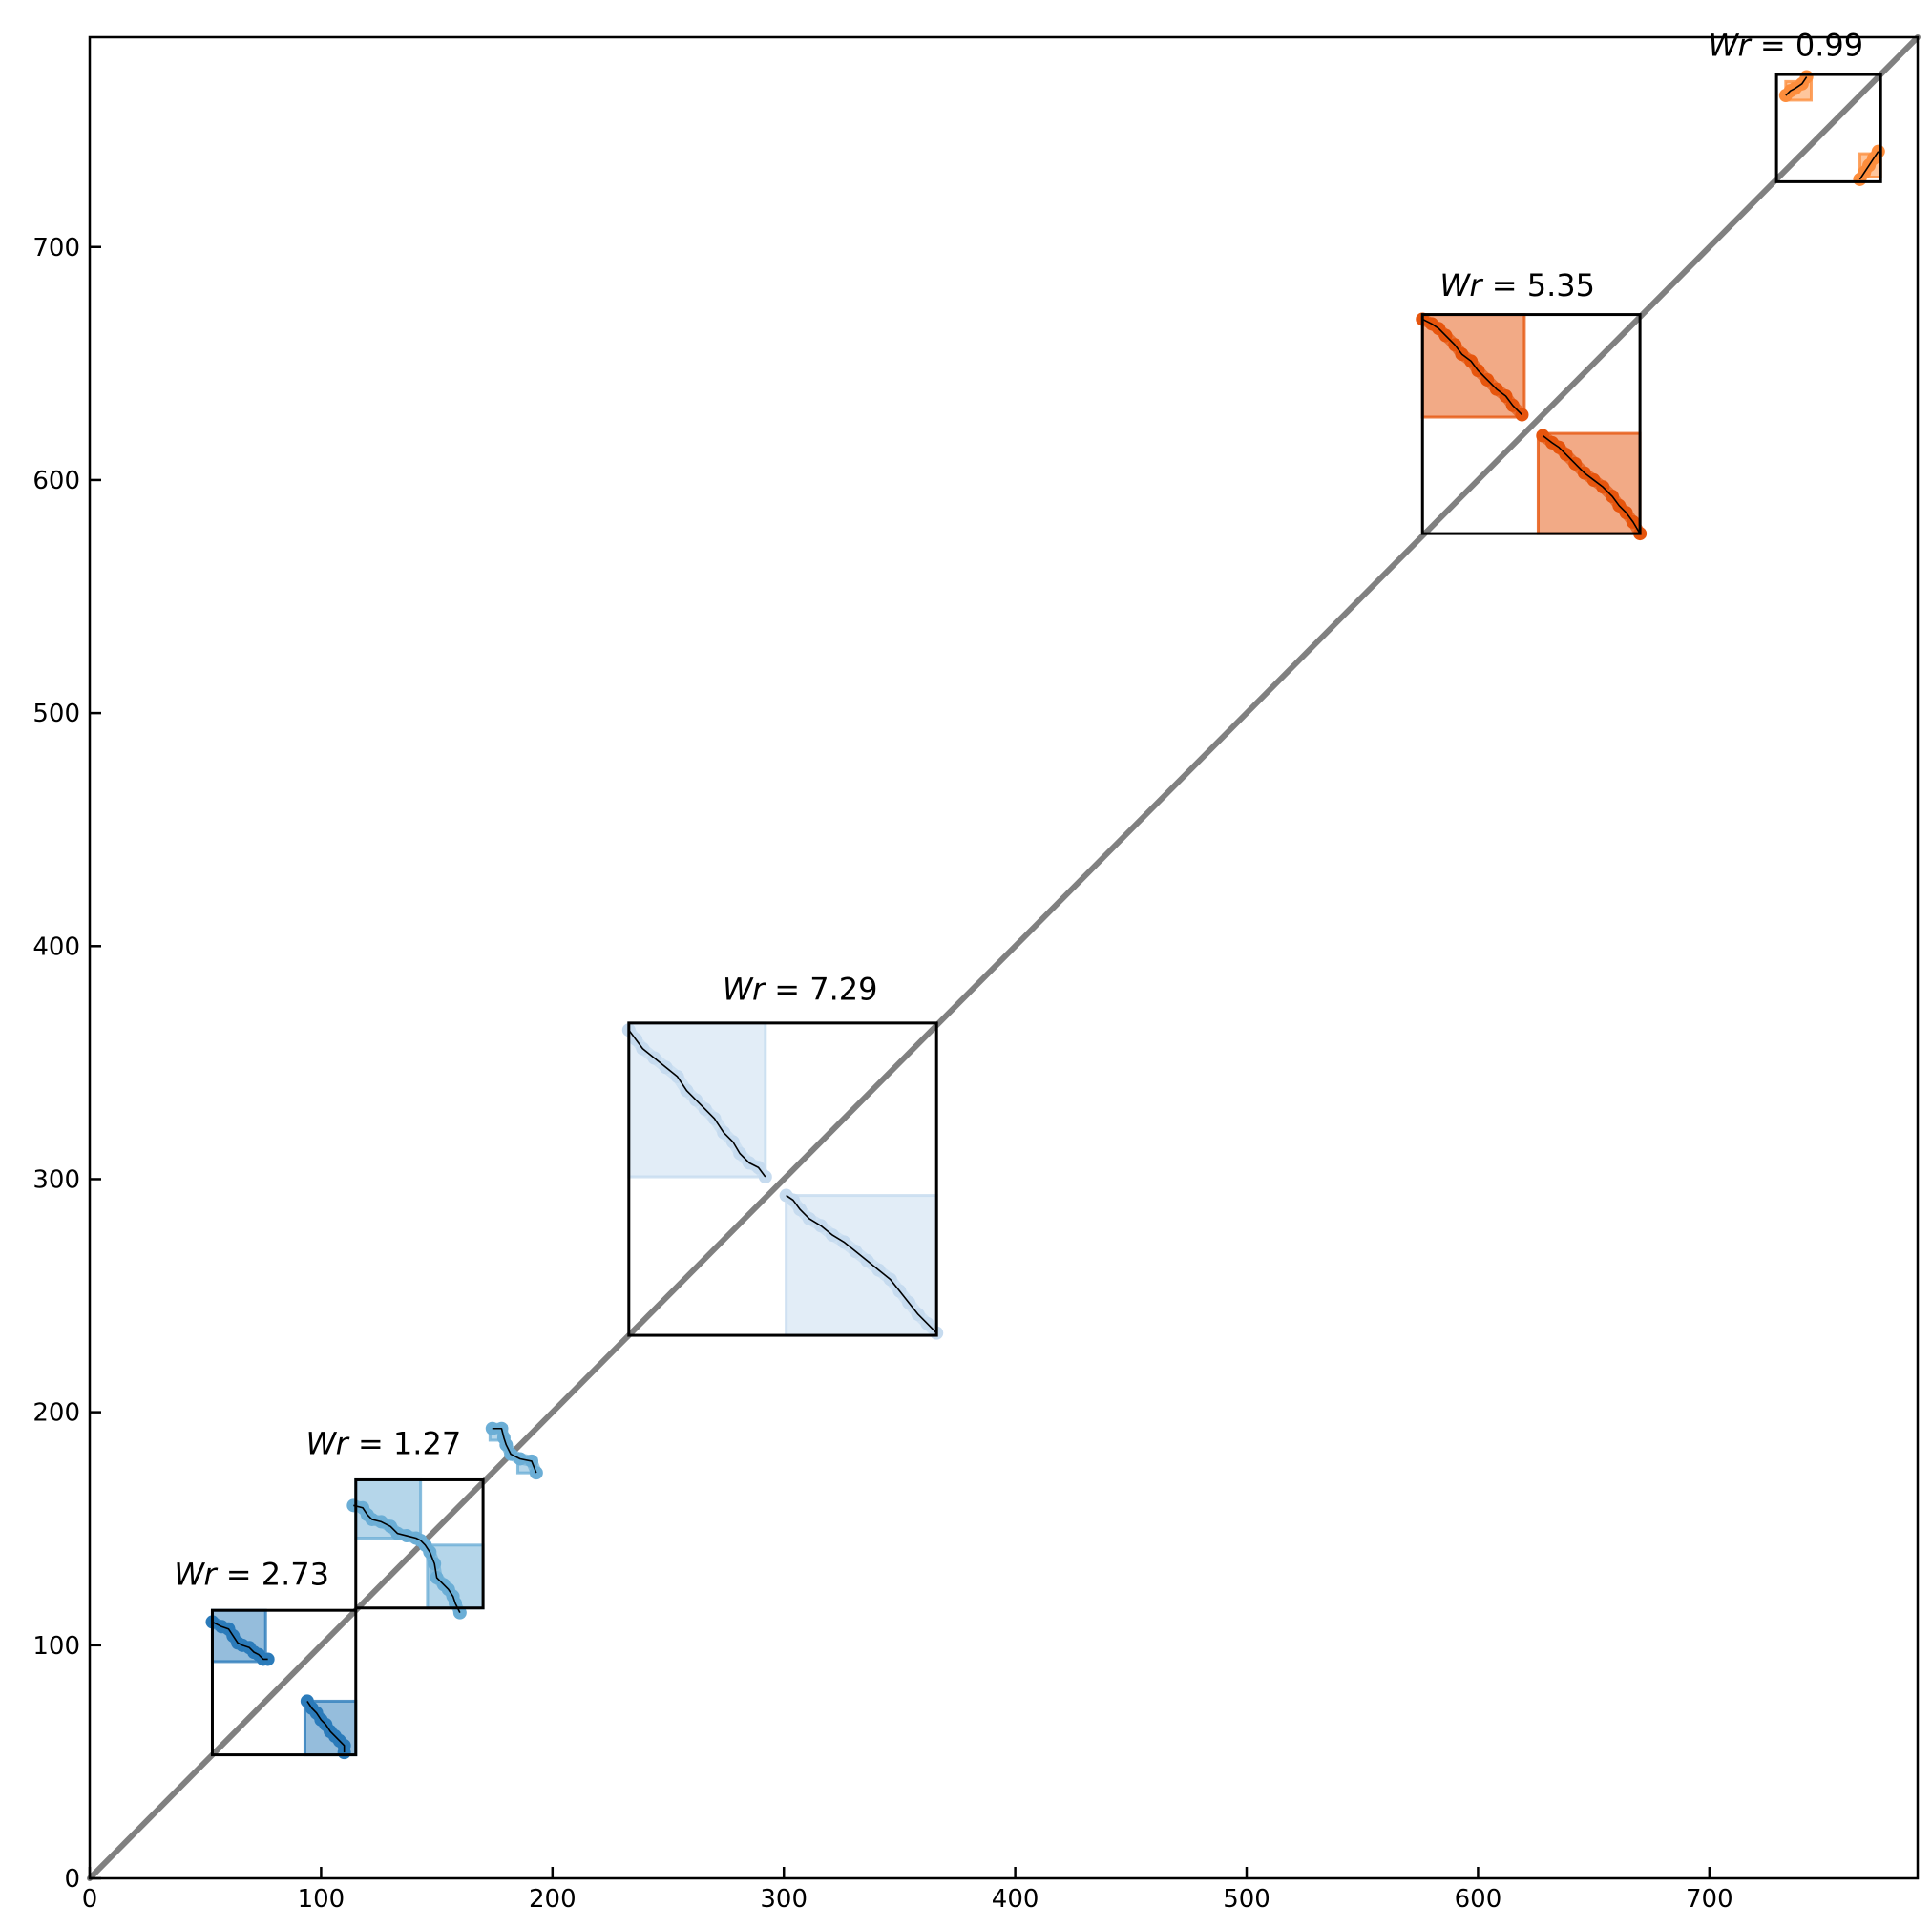 This screenshot has height=1927, width=1932. Describe the element at coordinates (326, 1726) in the screenshot. I see `series-1-line` at that location.